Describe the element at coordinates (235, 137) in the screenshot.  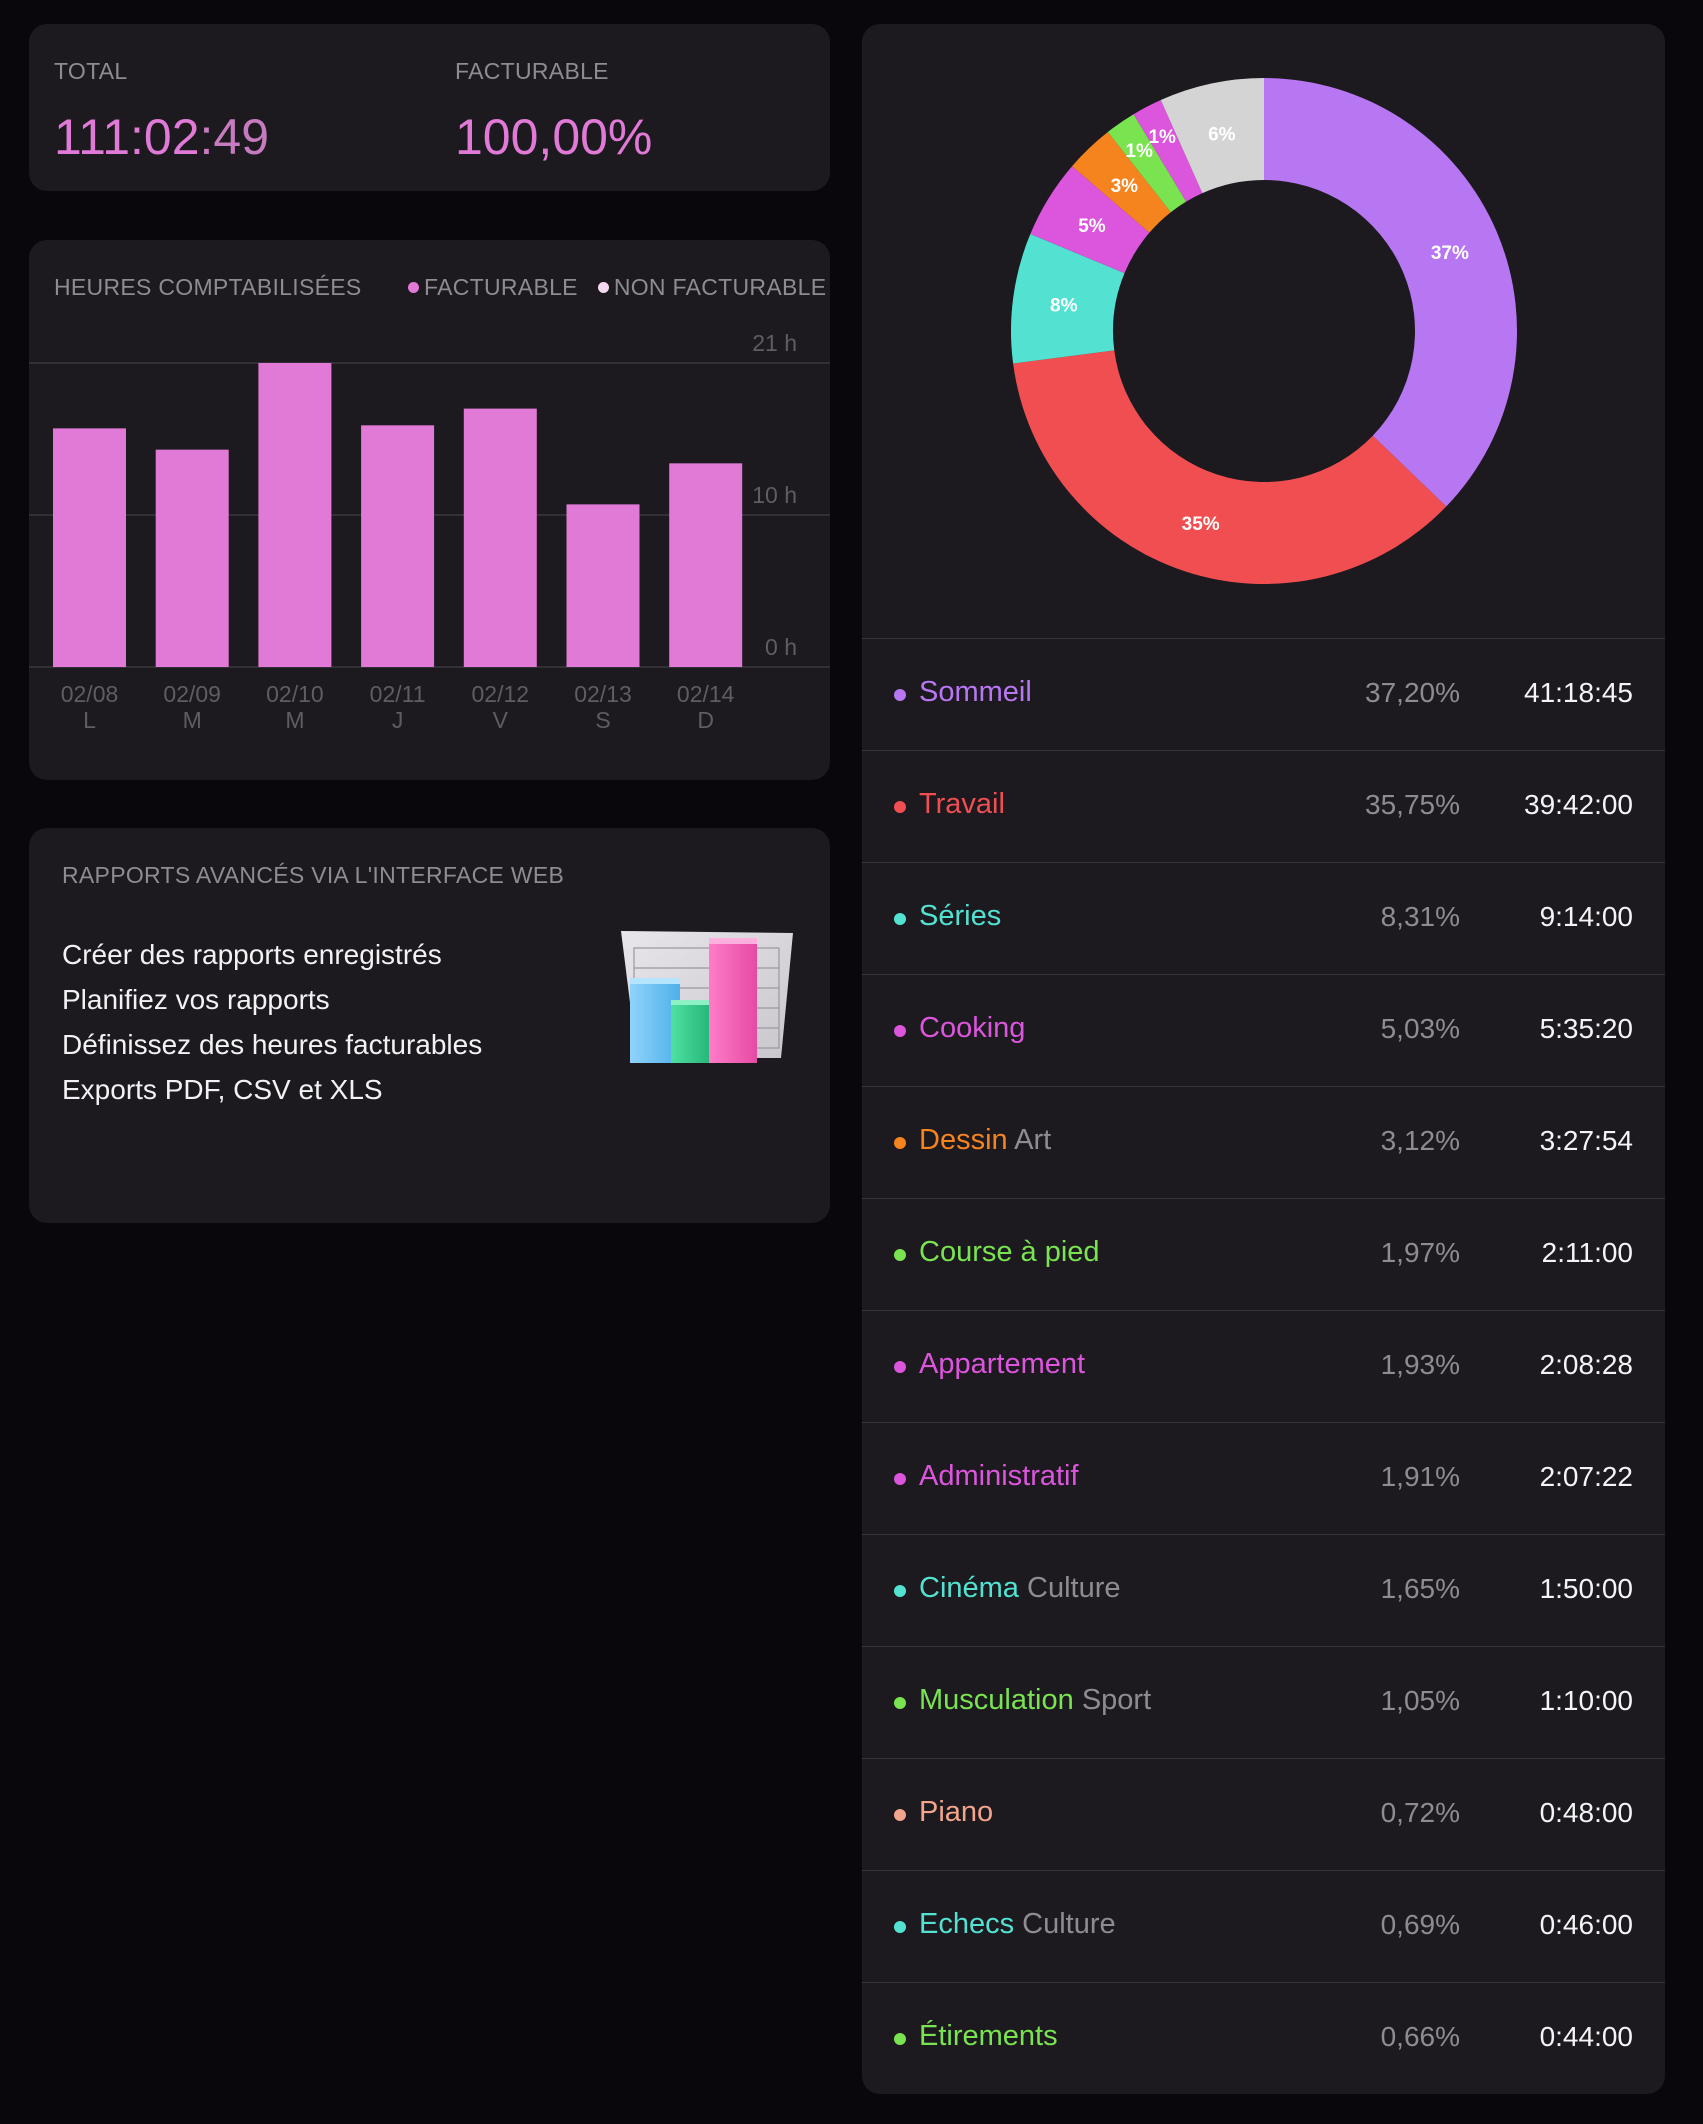
I see `total-value-seconds: :49` at that location.